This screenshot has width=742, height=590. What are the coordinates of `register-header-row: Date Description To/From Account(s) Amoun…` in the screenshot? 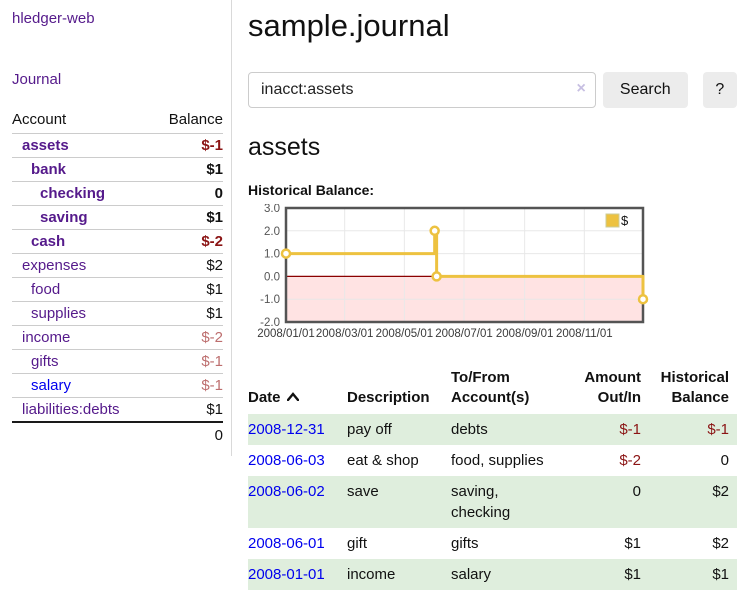 It's located at (492, 389).